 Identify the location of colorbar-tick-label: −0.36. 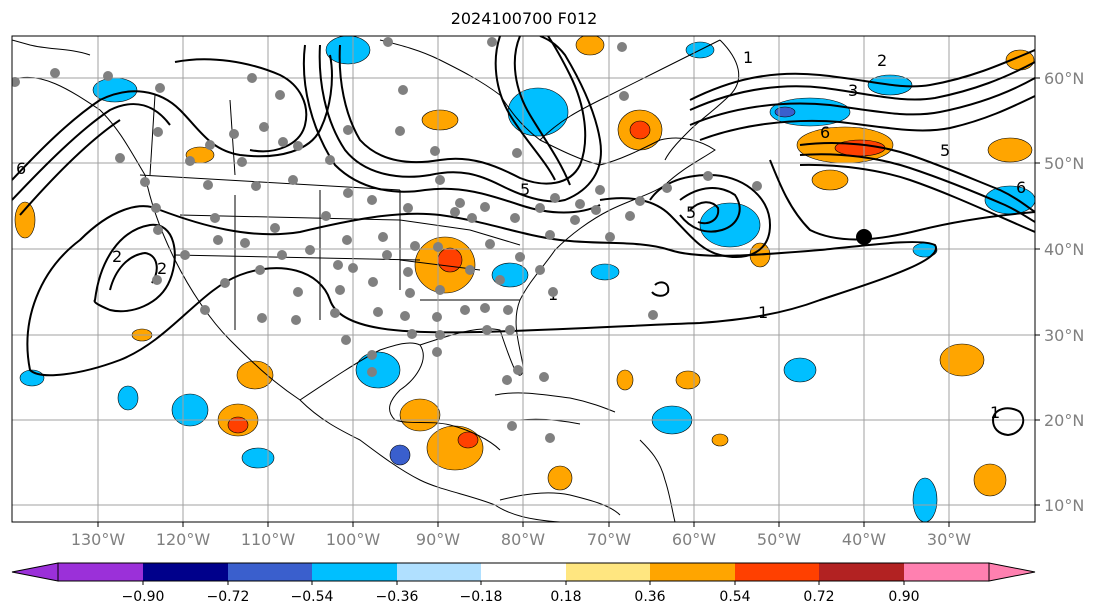
(397, 597).